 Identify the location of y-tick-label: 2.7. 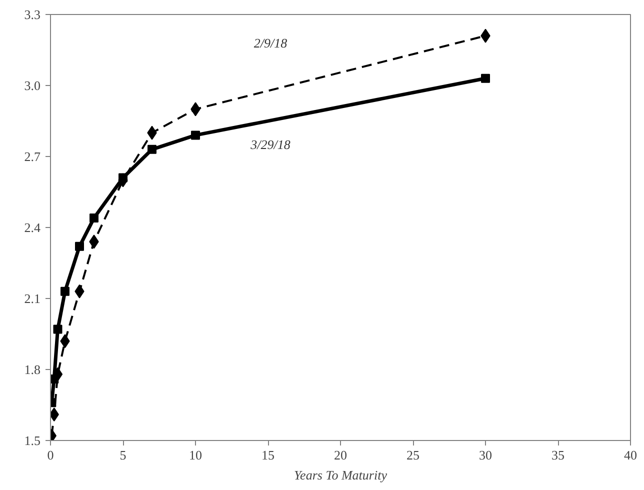
(32, 156).